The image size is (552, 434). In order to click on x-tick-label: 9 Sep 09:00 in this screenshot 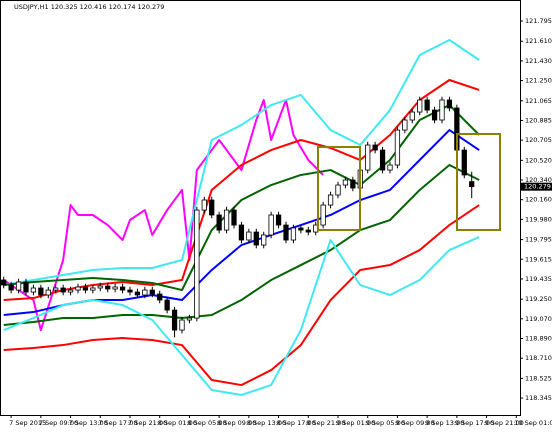, I will do `click(414, 423)`.